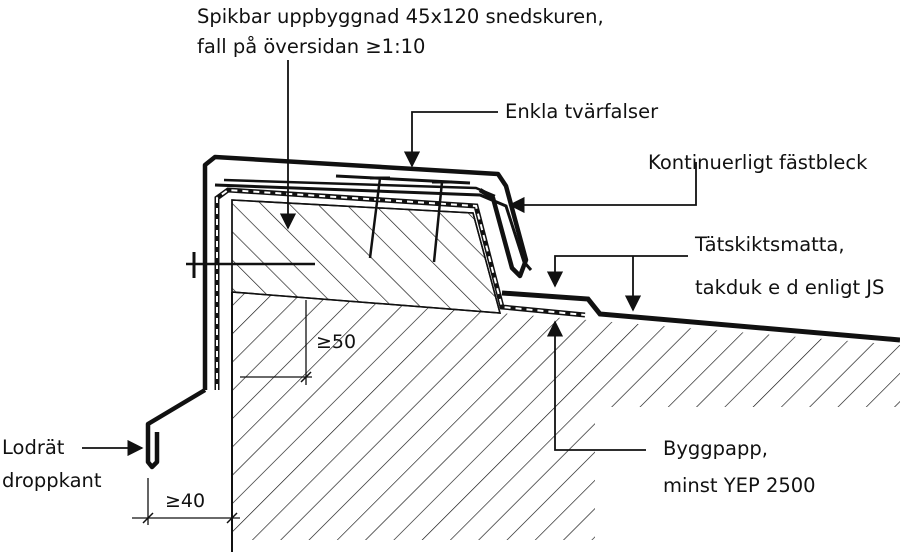 The image size is (900, 556). Describe the element at coordinates (33, 447) in the screenshot. I see `label-lodrat-line1: Lodrät` at that location.